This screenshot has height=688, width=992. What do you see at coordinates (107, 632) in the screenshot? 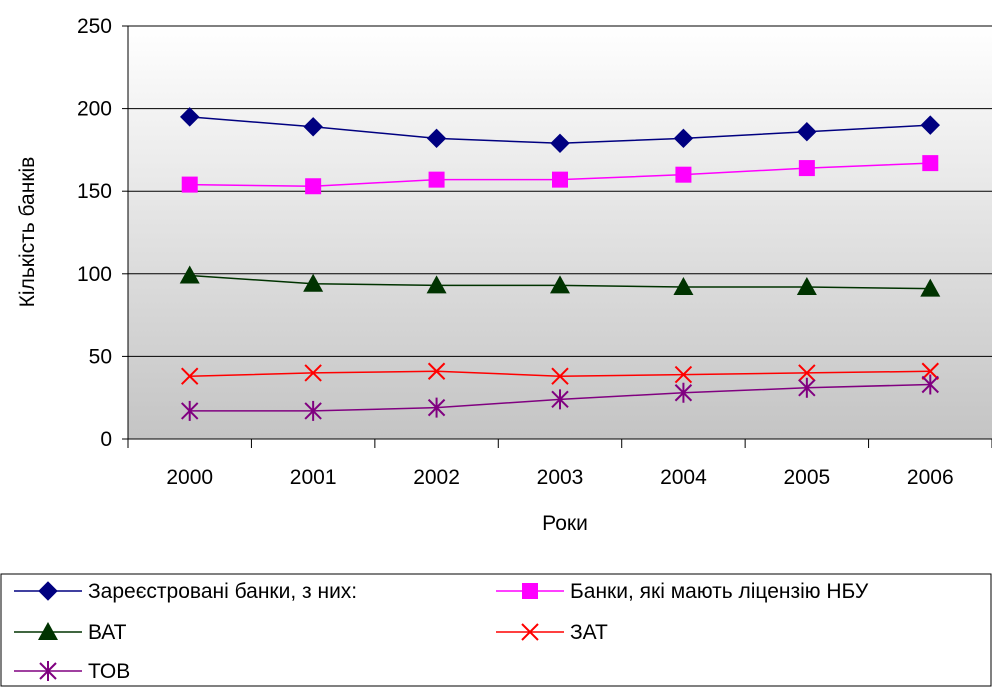
I see `legend-label: ВАТ` at bounding box center [107, 632].